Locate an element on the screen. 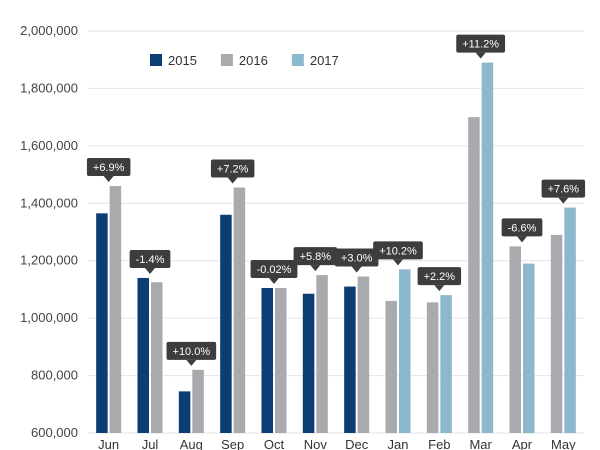 The image size is (600, 450). annotation-callout: +11.2% is located at coordinates (481, 46).